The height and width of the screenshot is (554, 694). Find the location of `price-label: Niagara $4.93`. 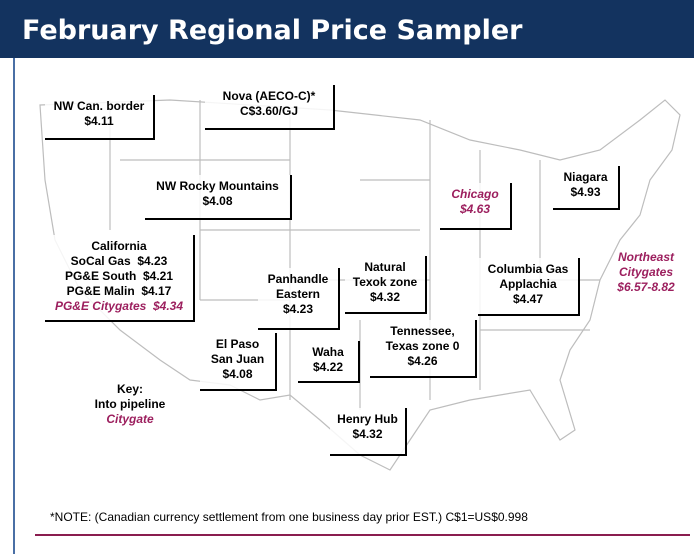

price-label: Niagara $4.93 is located at coordinates (586, 188).